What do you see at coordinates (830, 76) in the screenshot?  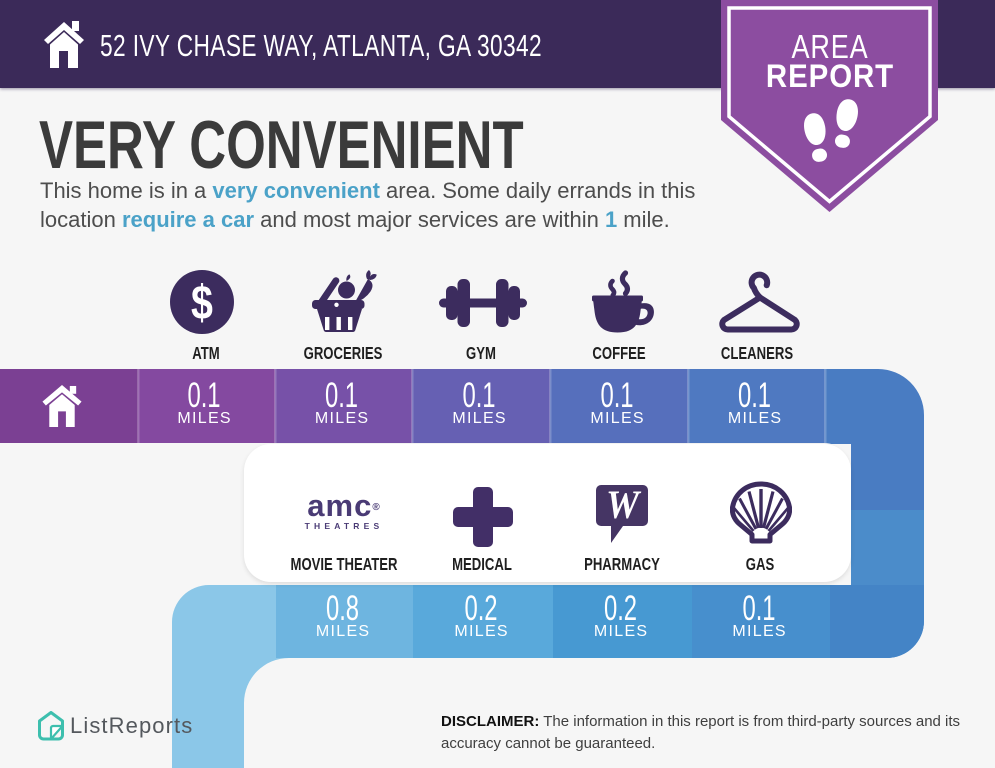 I see `svg-text: REPORT` at bounding box center [830, 76].